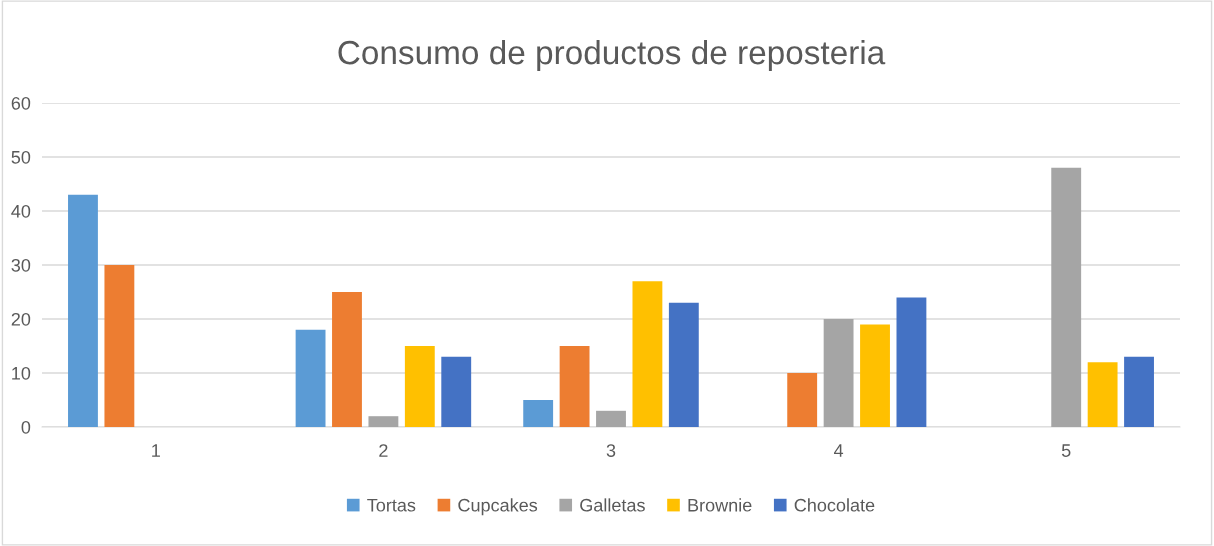 The image size is (1214, 546). Describe the element at coordinates (21, 103) in the screenshot. I see `y-tick-label: 60` at that location.